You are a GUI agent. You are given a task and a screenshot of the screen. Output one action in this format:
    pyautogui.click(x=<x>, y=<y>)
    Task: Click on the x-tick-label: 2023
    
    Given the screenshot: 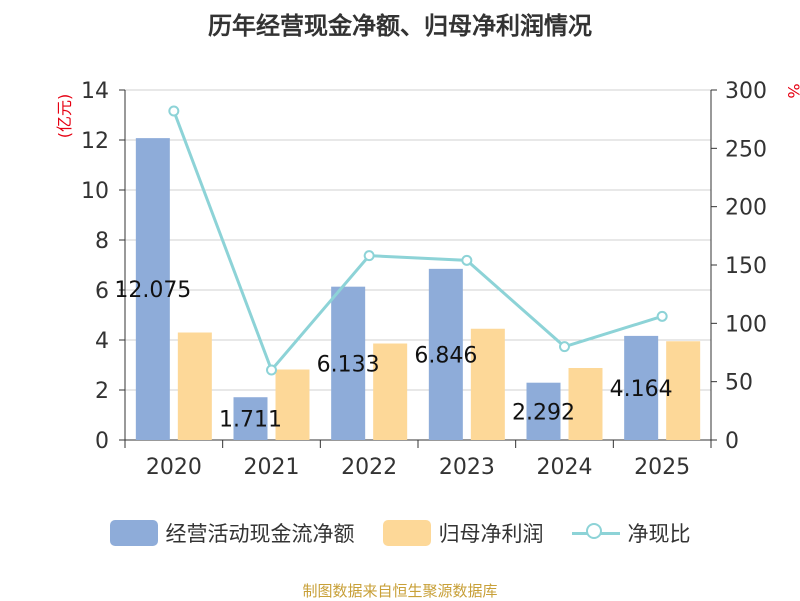 What is the action you would take?
    pyautogui.click(x=467, y=467)
    